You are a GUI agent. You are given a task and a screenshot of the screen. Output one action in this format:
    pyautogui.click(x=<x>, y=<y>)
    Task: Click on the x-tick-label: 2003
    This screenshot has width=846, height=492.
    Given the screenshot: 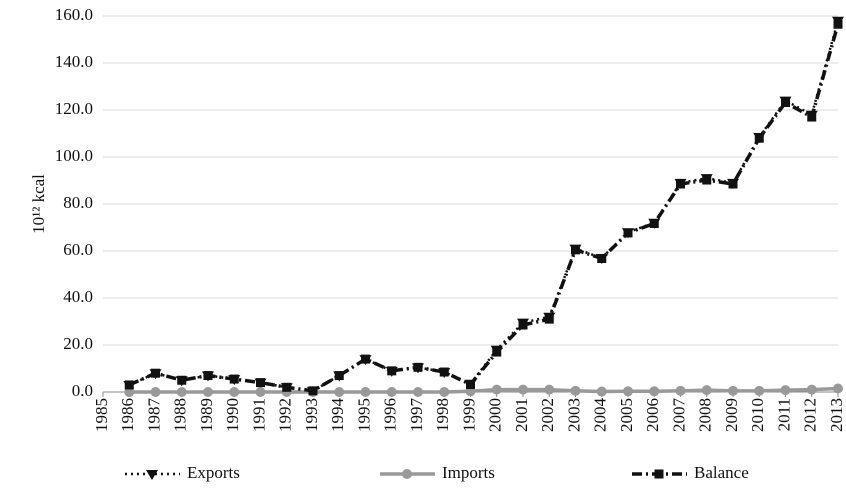 What is the action you would take?
    pyautogui.click(x=573, y=415)
    